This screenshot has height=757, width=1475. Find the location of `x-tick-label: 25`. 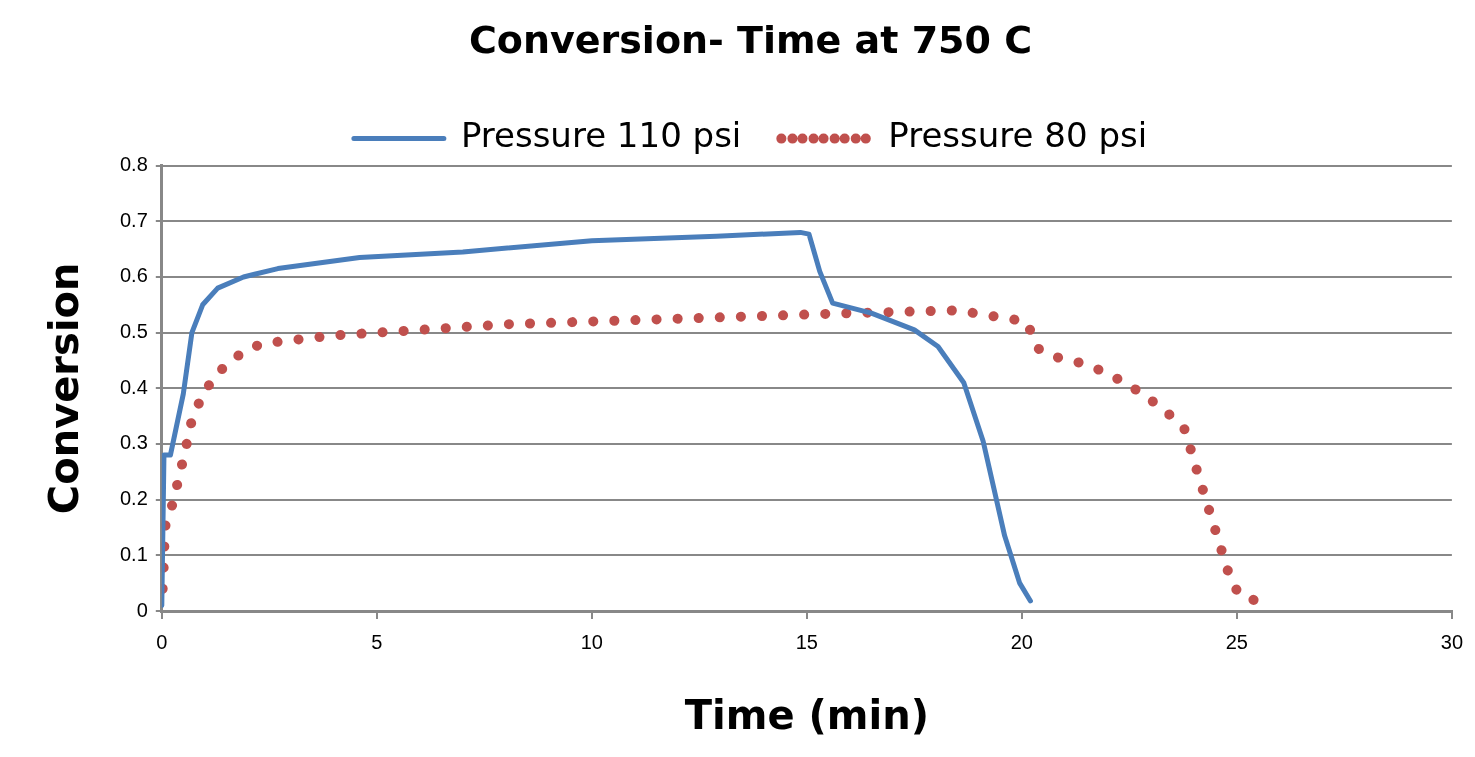

x-tick-label: 25 is located at coordinates (1236, 641).